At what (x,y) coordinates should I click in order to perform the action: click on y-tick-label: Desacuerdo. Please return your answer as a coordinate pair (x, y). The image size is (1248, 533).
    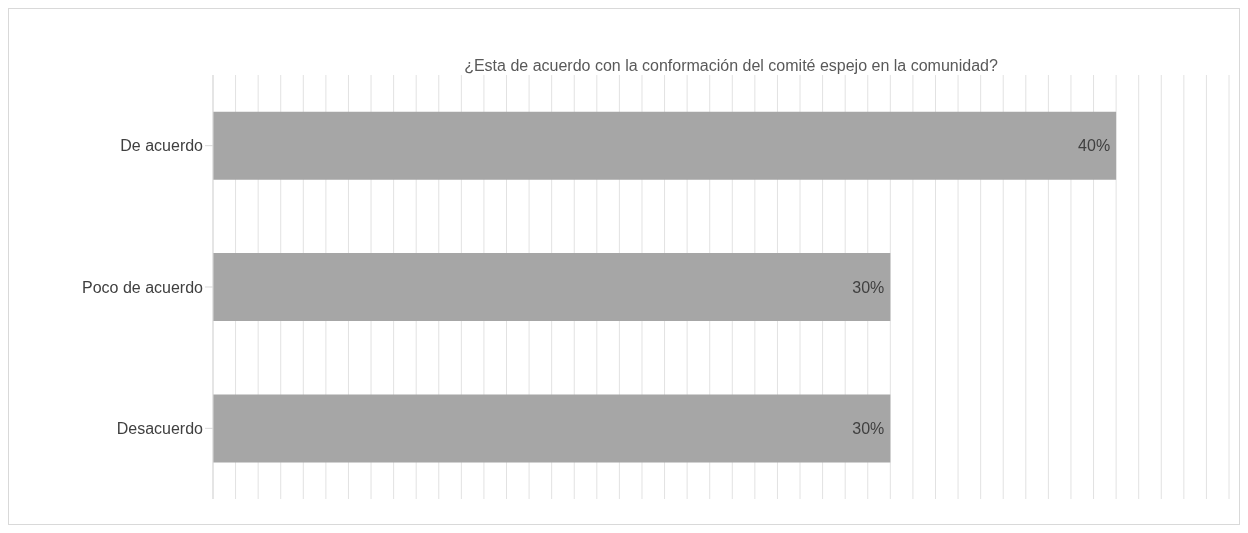
    Looking at the image, I should click on (160, 429).